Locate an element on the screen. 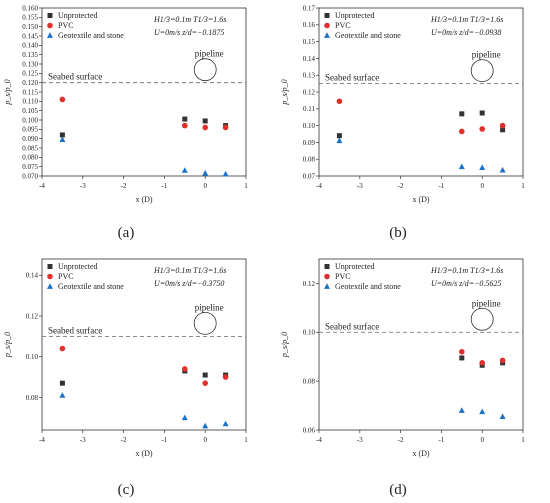  y-tick-label: 0.075 is located at coordinates (30, 167).